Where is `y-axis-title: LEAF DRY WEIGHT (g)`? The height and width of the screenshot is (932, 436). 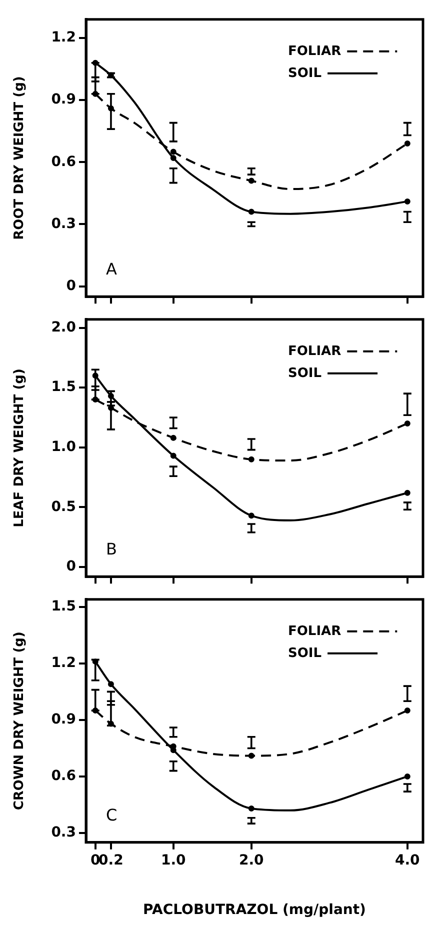
y-axis-title: LEAF DRY WEIGHT (g) is located at coordinates (20, 448).